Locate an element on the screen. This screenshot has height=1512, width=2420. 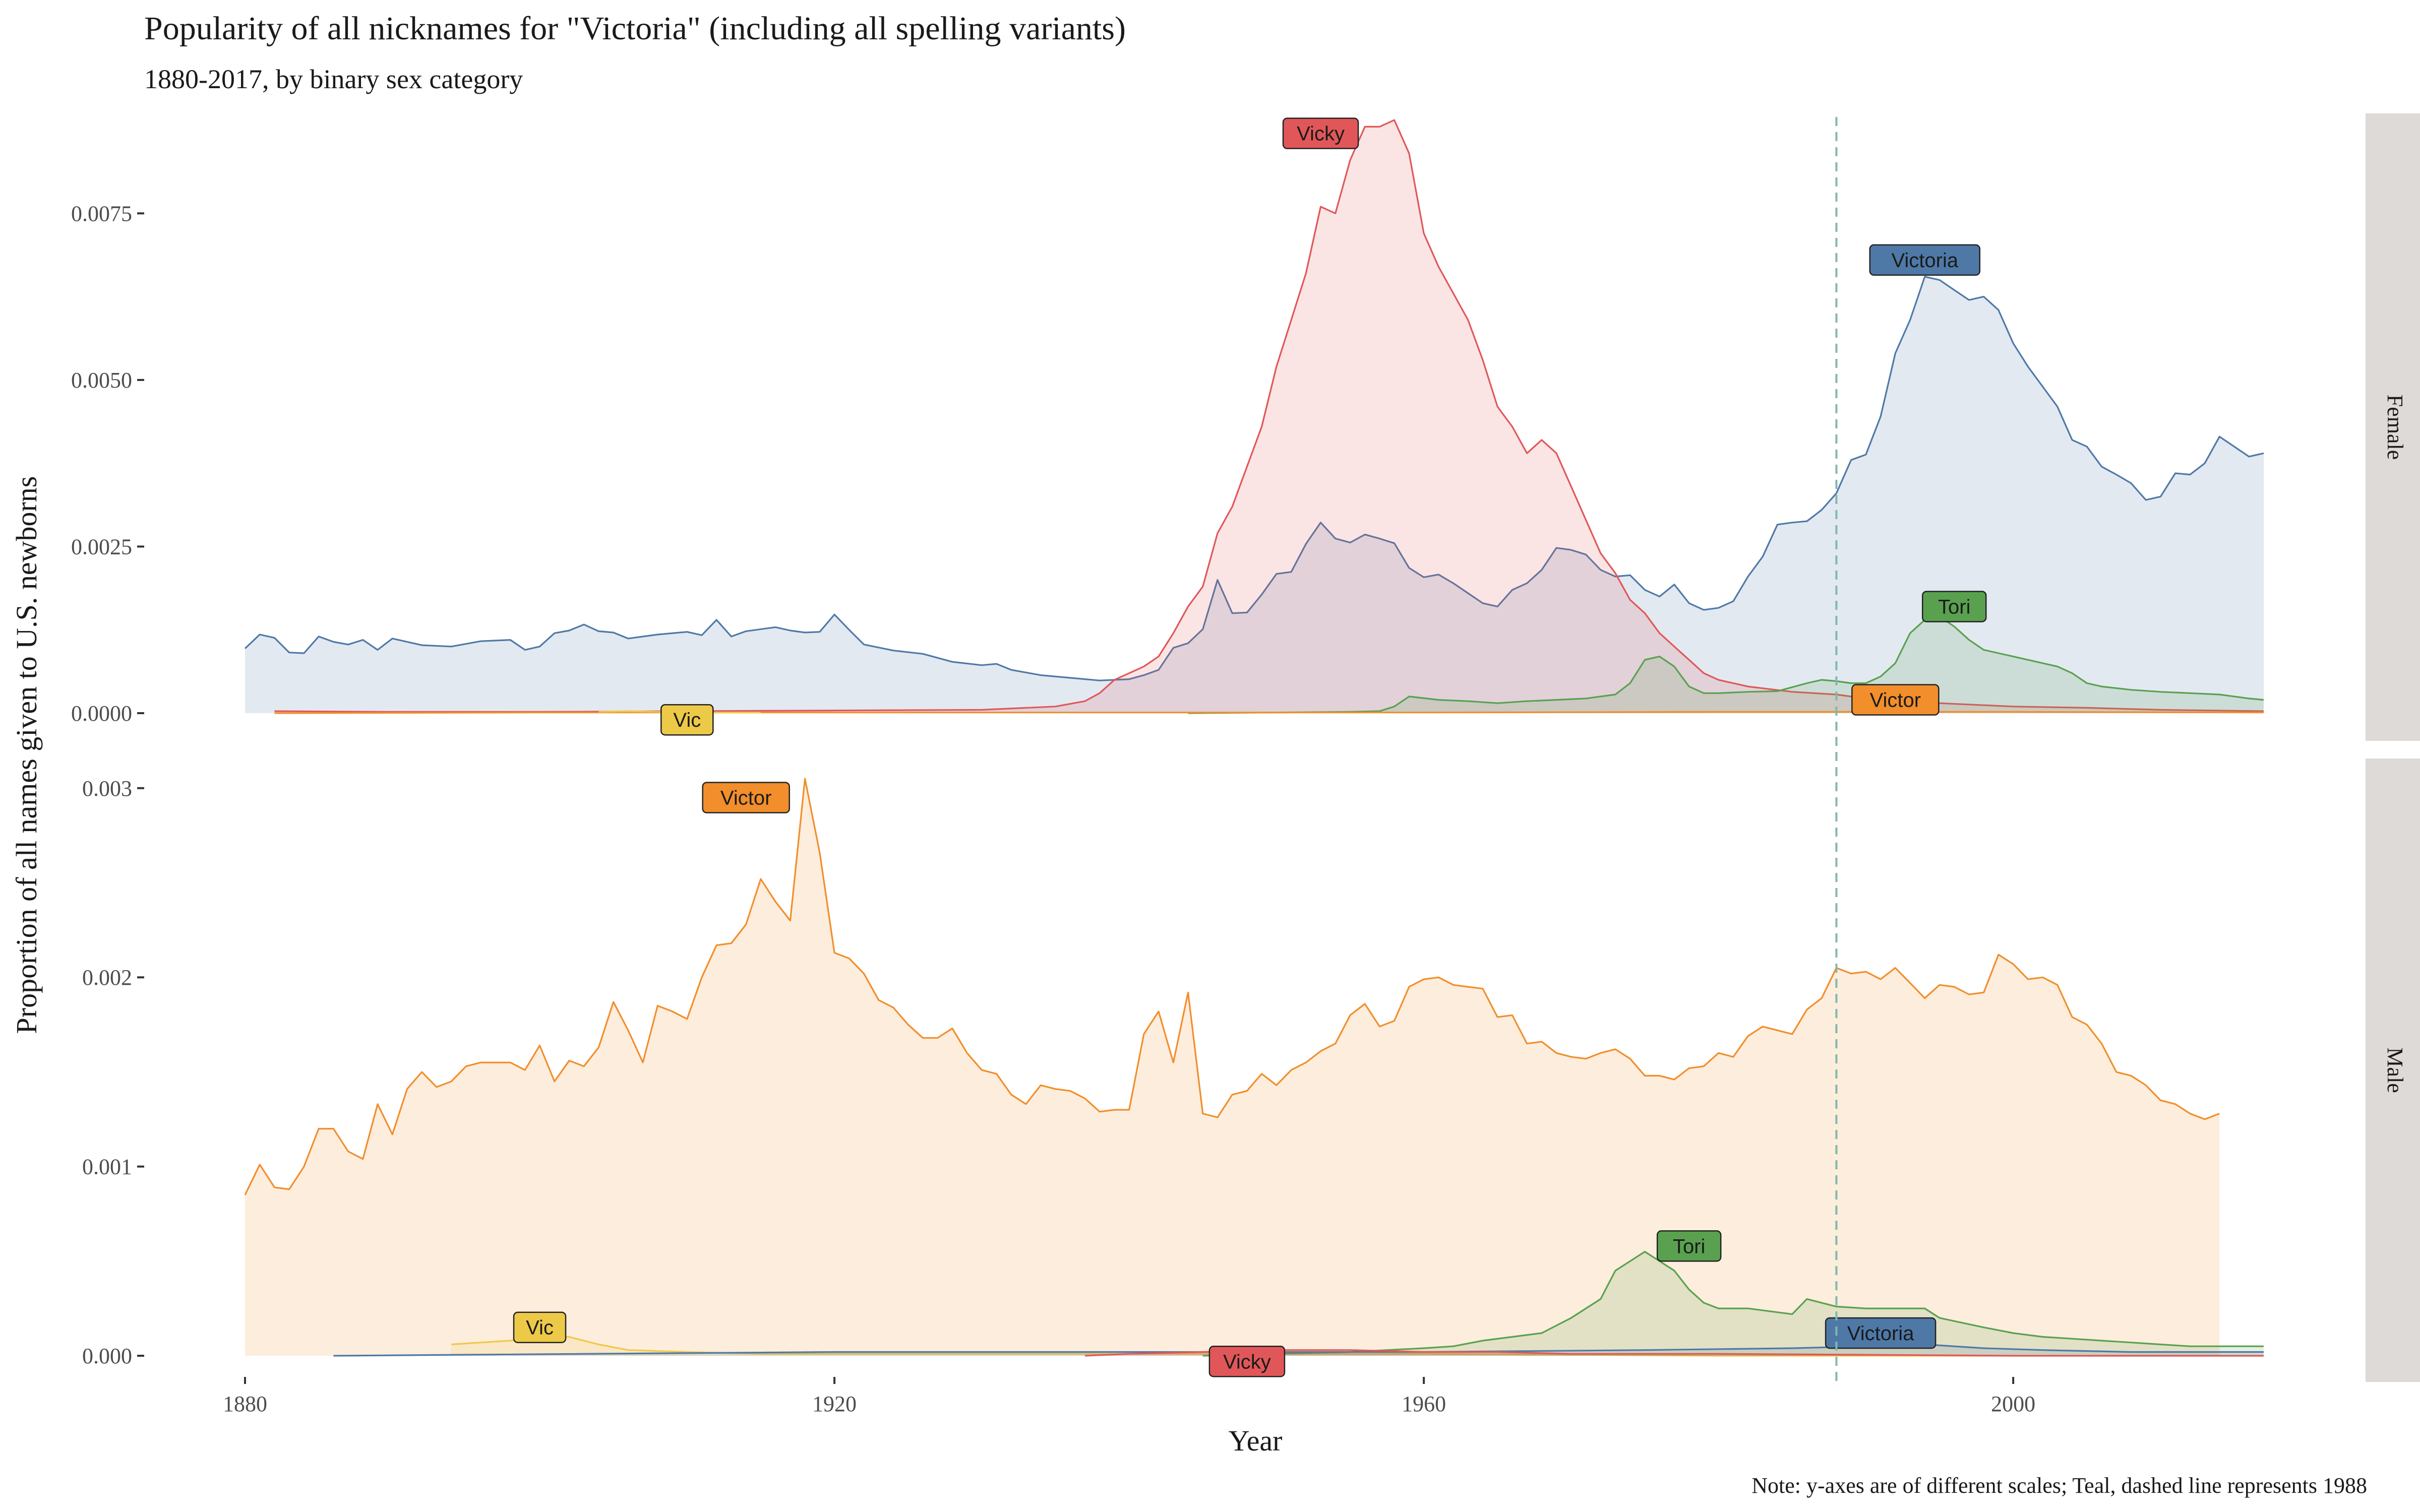
x-tick-label: 1960 is located at coordinates (1424, 1404).